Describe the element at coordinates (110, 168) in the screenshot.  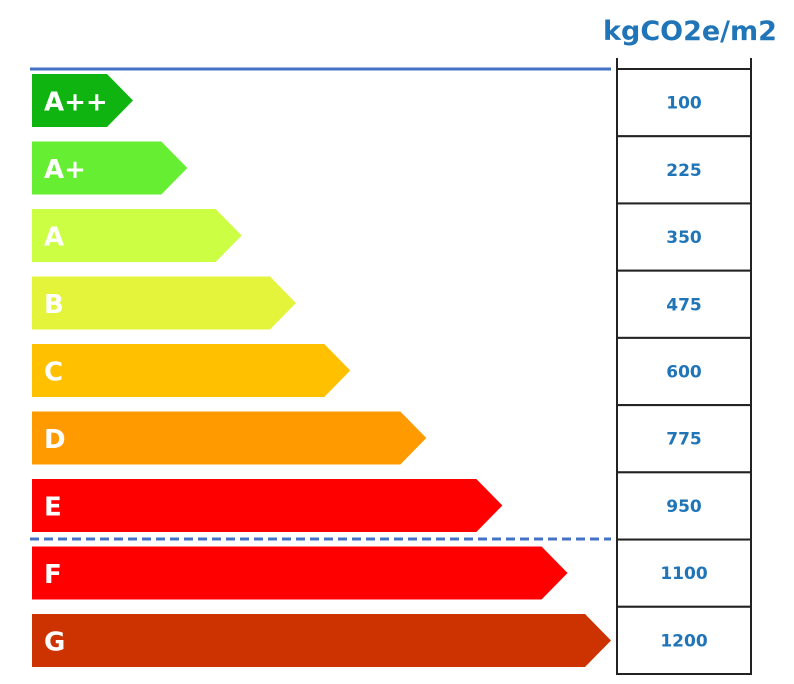
I see `rating-bar-aplus` at that location.